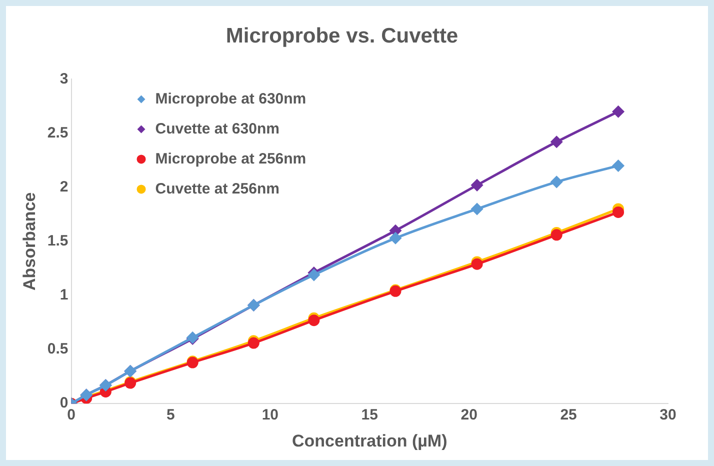  Describe the element at coordinates (668, 415) in the screenshot. I see `x-tick-label: 30` at that location.